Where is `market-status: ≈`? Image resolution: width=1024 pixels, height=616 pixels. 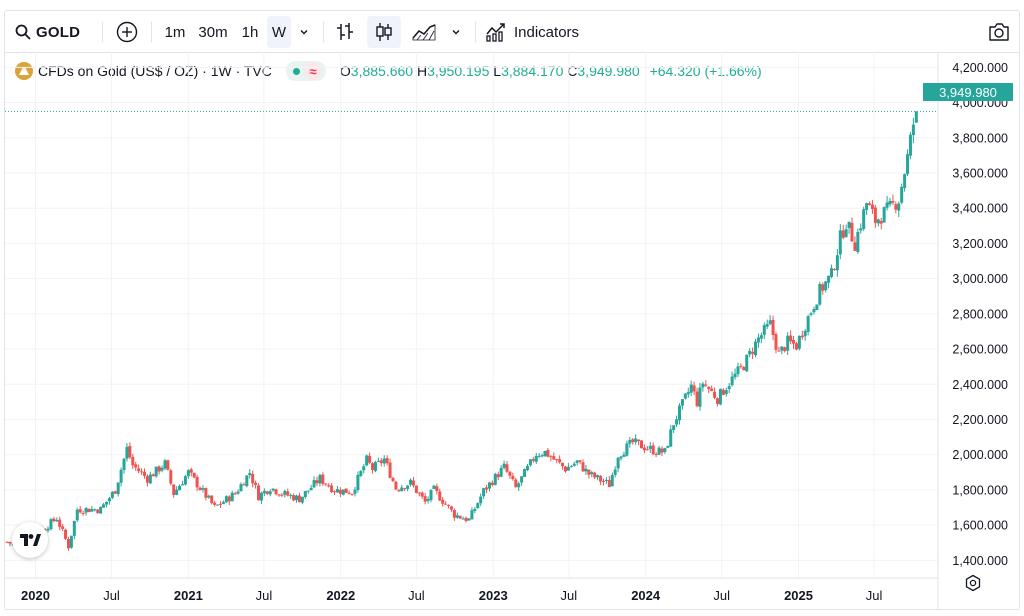 market-status: ≈ is located at coordinates (305, 71).